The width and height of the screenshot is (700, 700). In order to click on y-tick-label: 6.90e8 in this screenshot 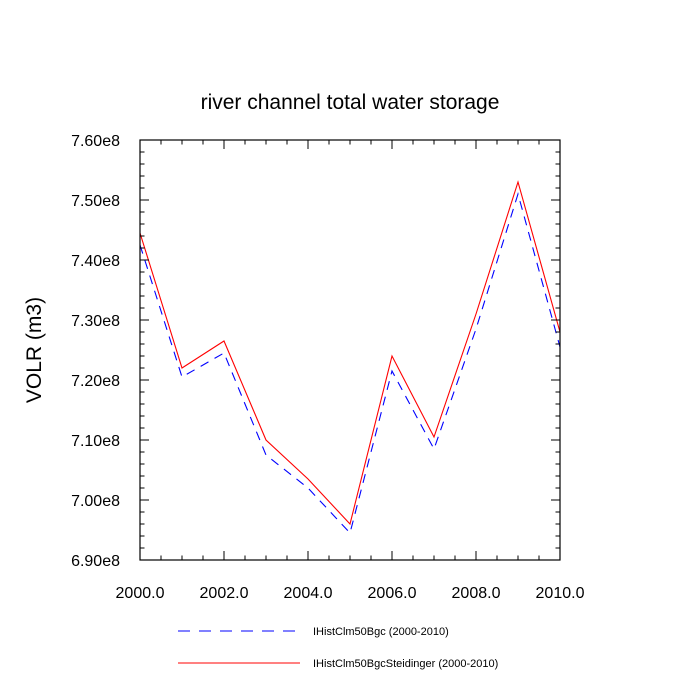, I will do `click(95, 561)`.